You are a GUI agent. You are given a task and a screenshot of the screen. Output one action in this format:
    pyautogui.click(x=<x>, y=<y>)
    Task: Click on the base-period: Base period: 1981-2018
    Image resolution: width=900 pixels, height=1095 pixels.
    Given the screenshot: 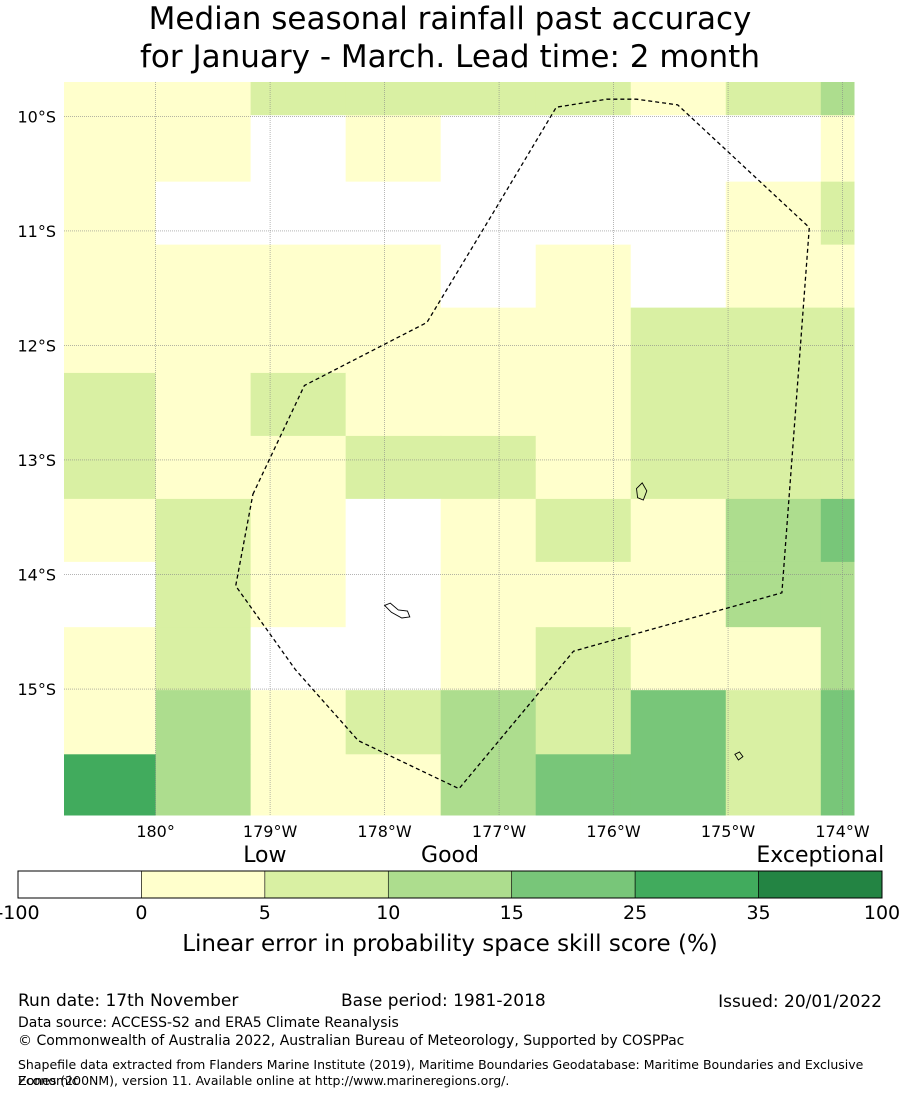 What is the action you would take?
    pyautogui.click(x=443, y=1001)
    